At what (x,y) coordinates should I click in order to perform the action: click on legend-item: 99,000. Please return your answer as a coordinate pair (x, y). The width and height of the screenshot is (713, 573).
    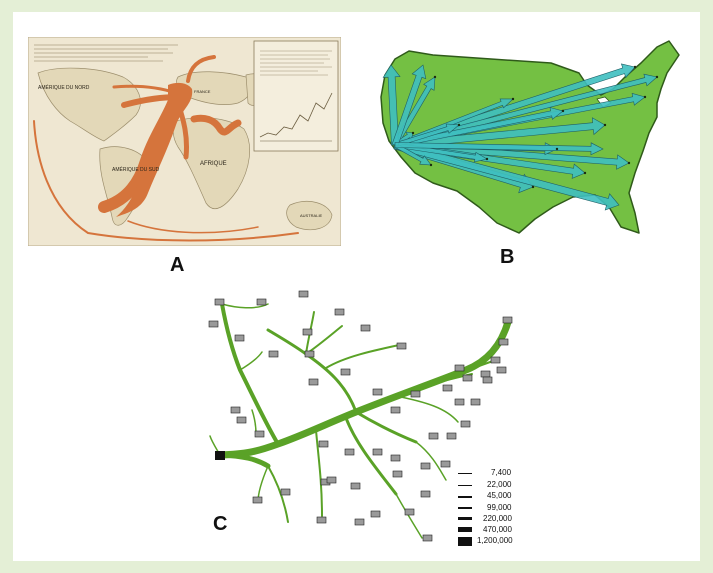
    Looking at the image, I should click on (490, 508).